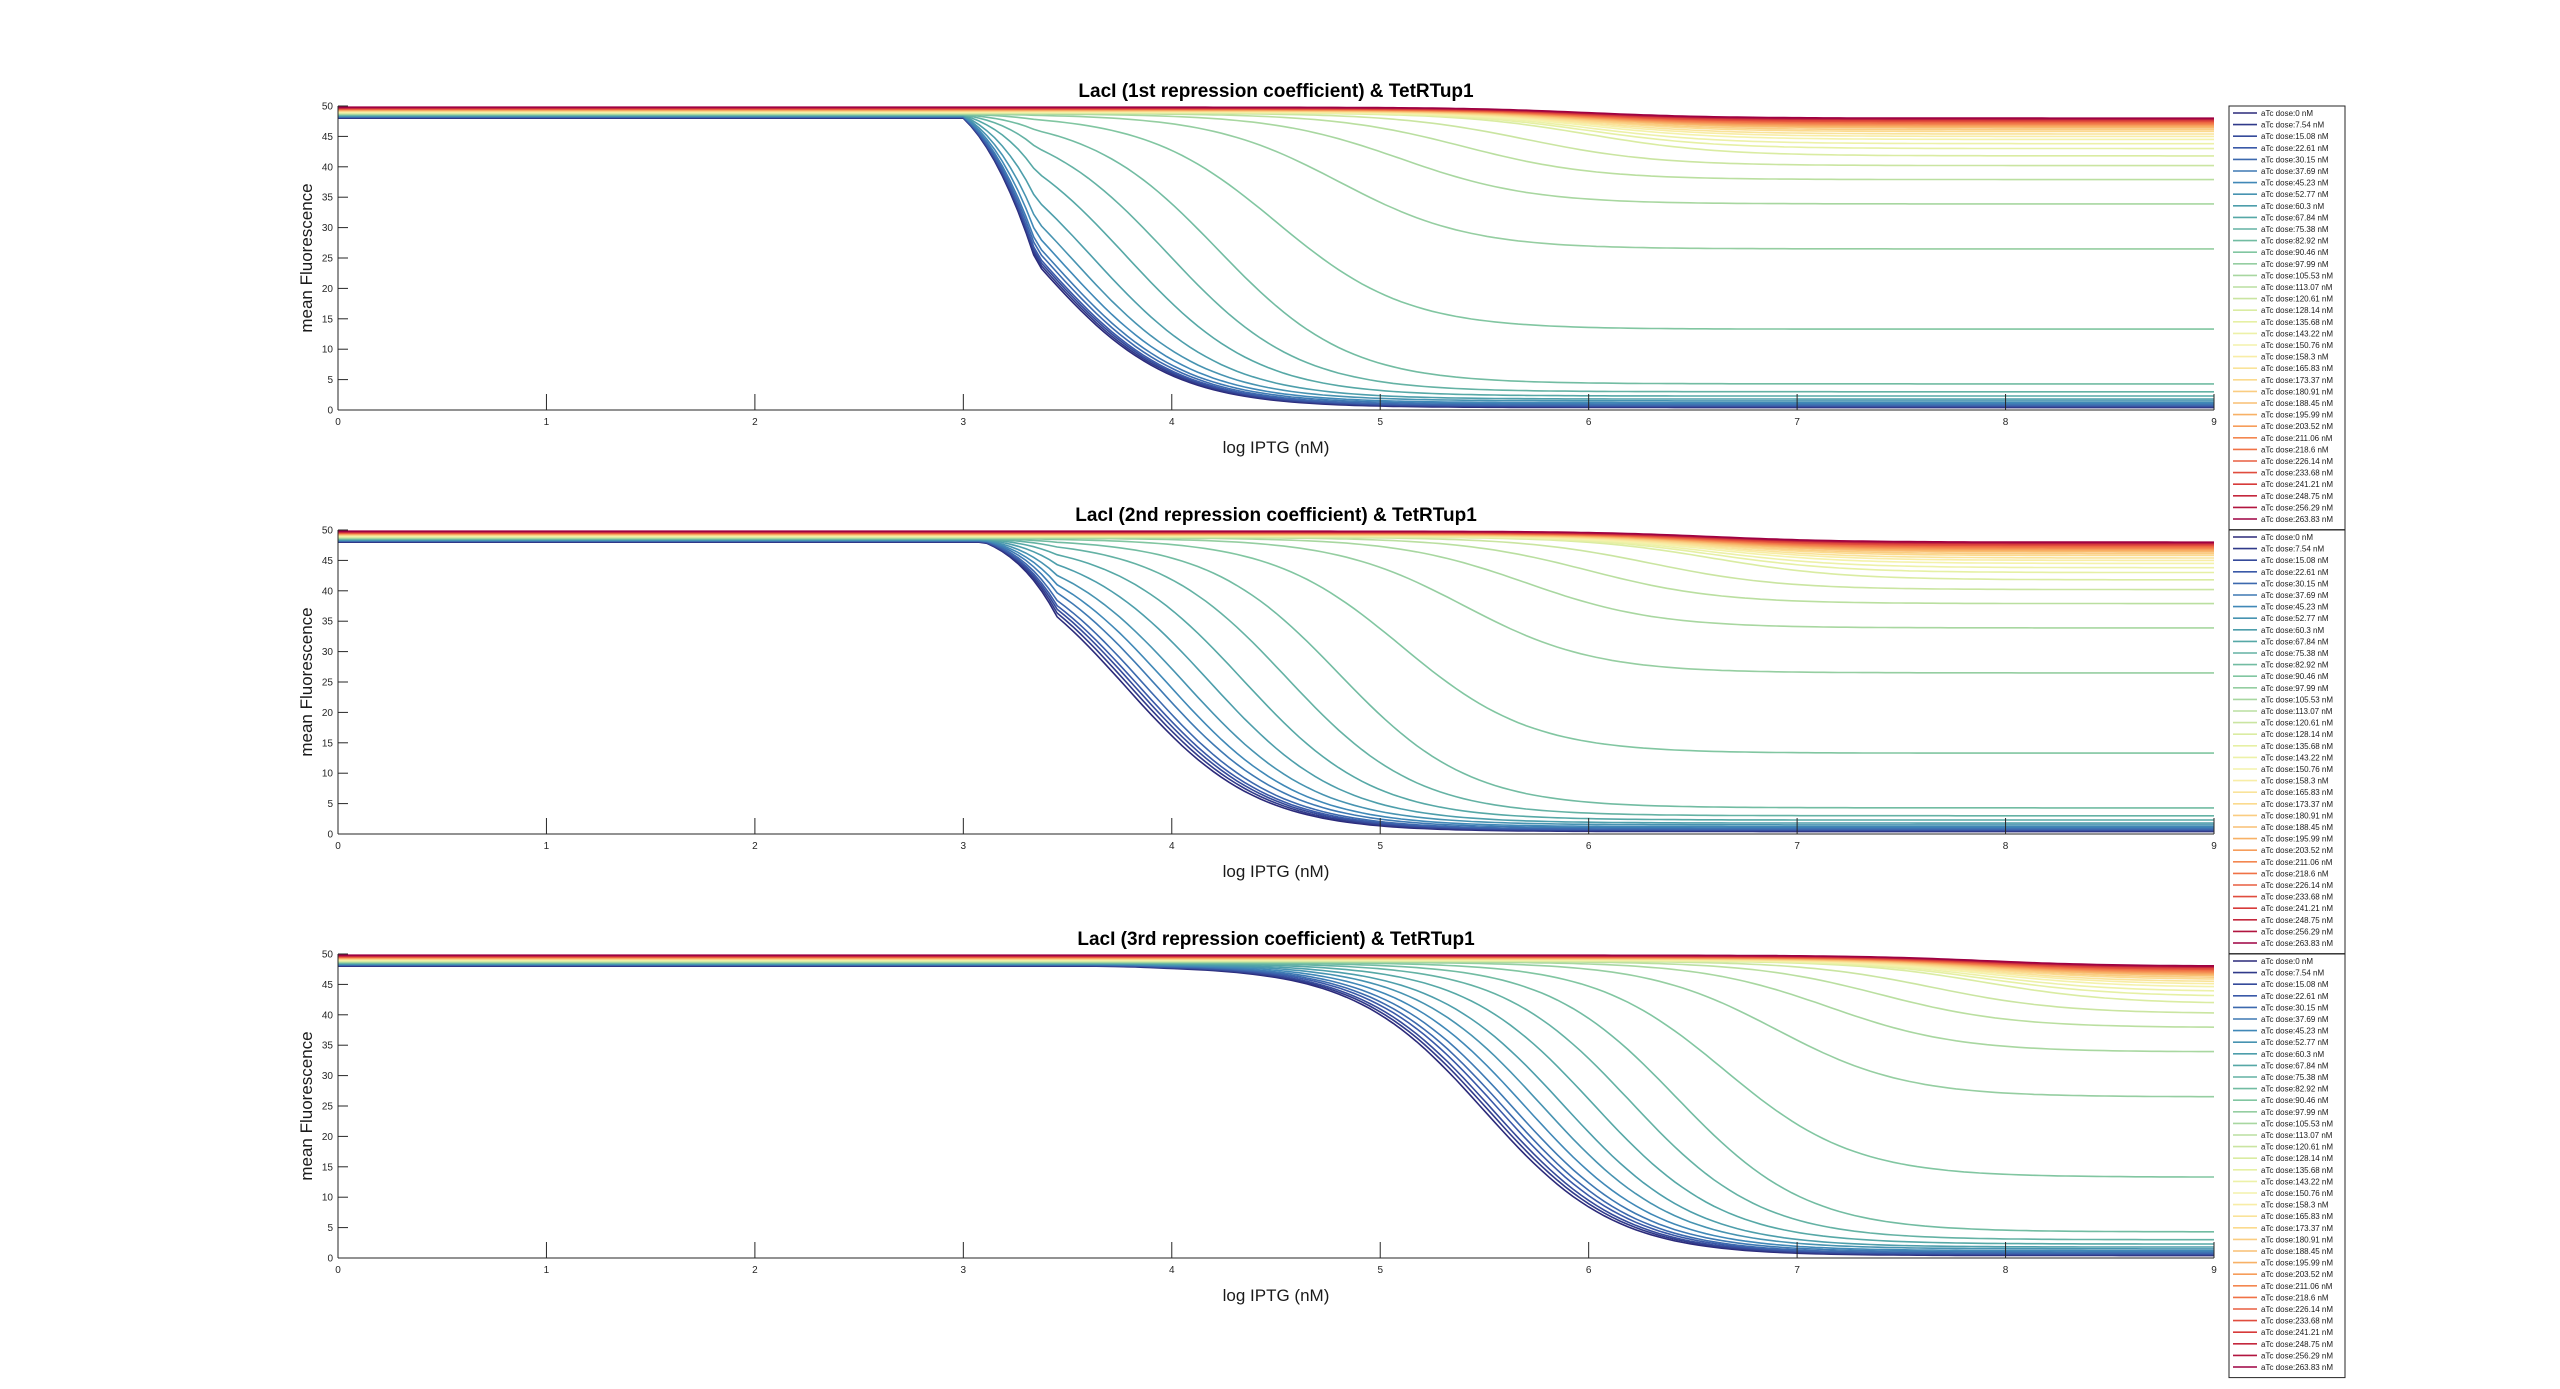 This screenshot has height=1389, width=2560. Describe the element at coordinates (328, 683) in the screenshot. I see `y-tick-label: 25` at that location.